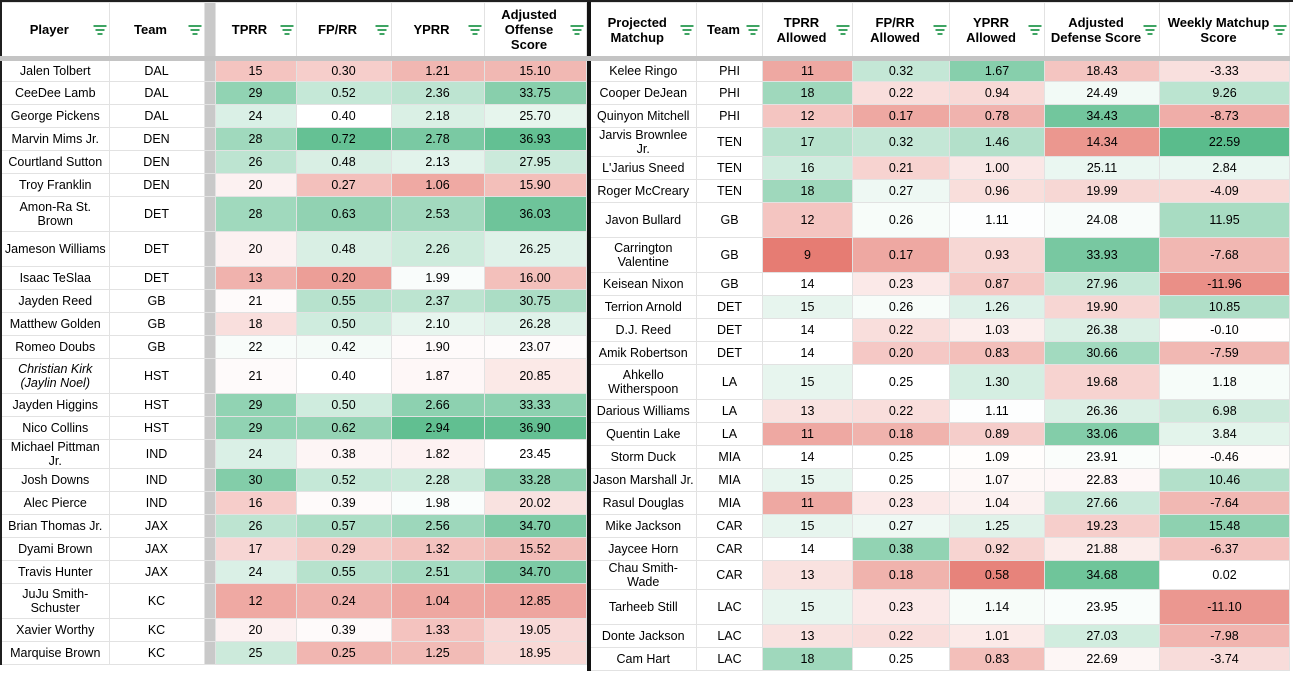  Describe the element at coordinates (535, 601) in the screenshot. I see `adj-offense-score-cell: 12.85` at that location.